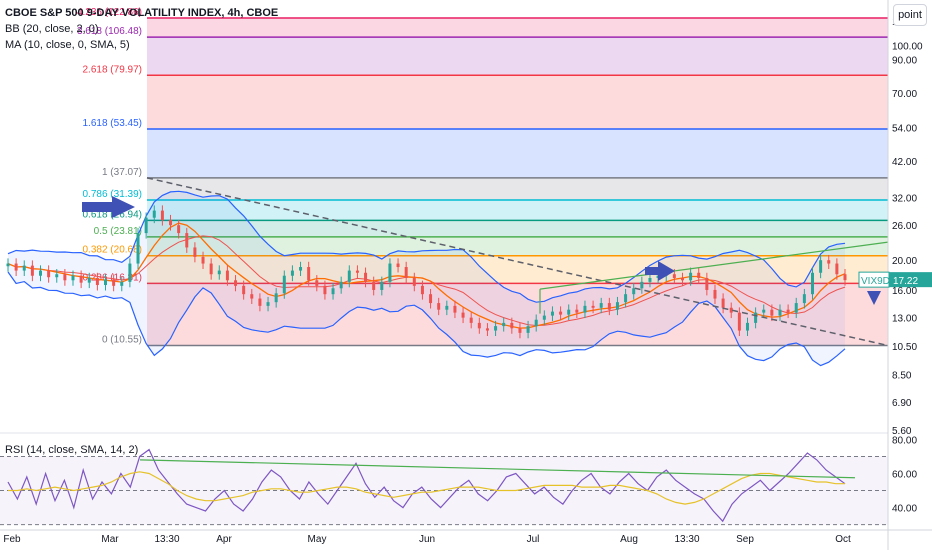 The height and width of the screenshot is (550, 932). What do you see at coordinates (904, 198) in the screenshot?
I see `price-axis-tick: 32.00` at bounding box center [904, 198].